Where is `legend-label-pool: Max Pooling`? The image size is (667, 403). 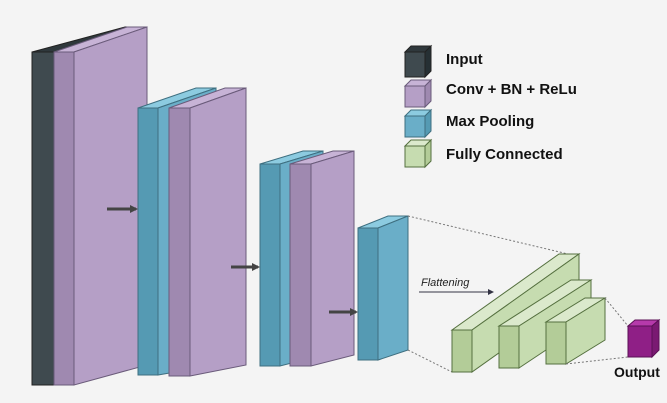 legend-label-pool: Max Pooling is located at coordinates (490, 121).